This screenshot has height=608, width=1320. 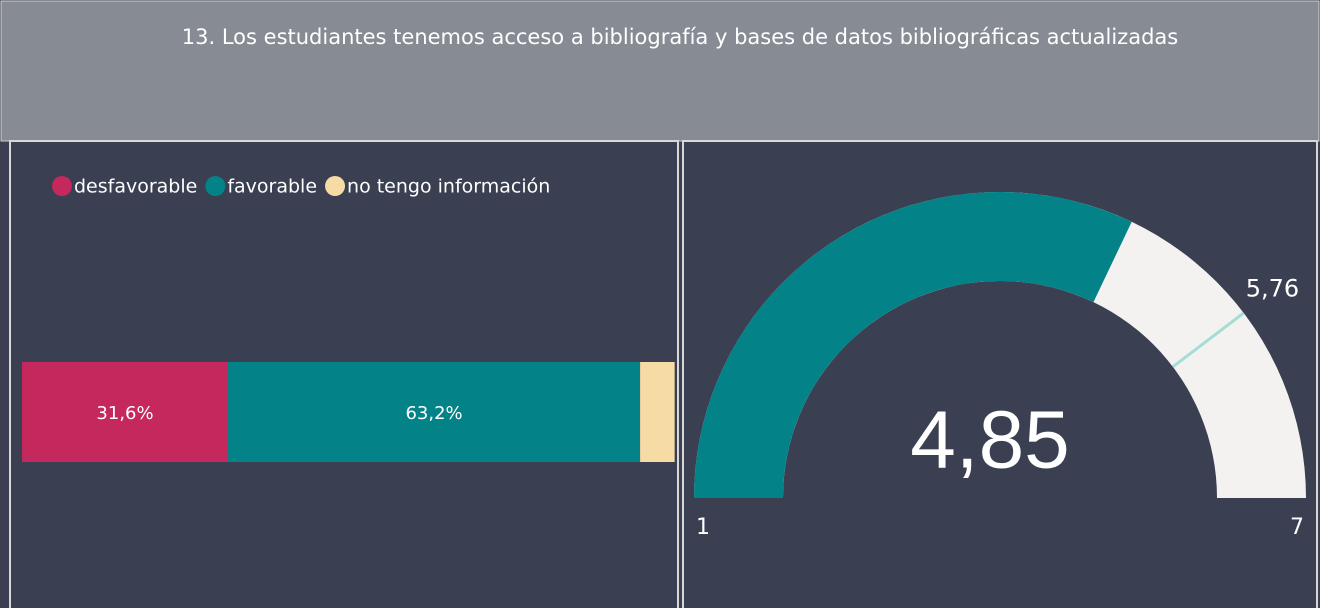 What do you see at coordinates (703, 527) in the screenshot?
I see `gauge-min: 1` at bounding box center [703, 527].